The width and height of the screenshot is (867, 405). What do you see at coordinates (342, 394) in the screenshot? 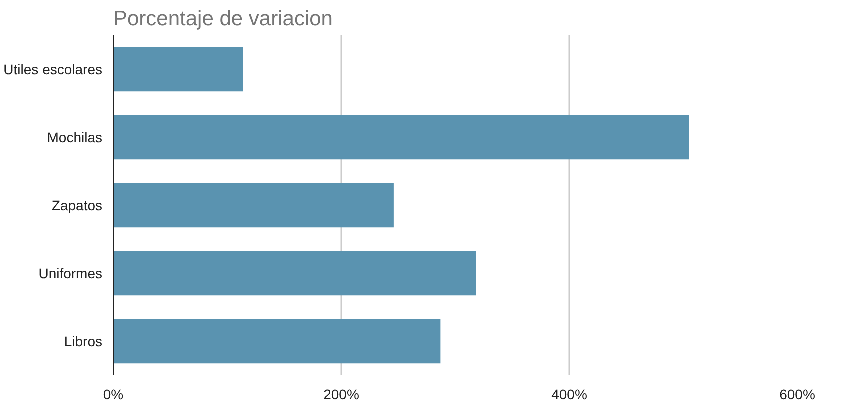
I see `x-tick-label: 200%` at bounding box center [342, 394].